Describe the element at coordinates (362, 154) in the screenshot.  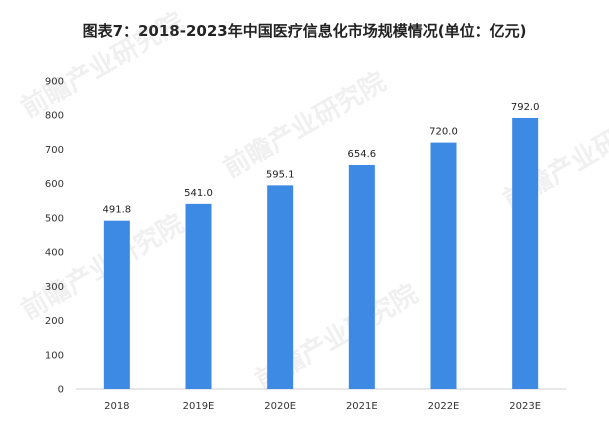
I see `data-label: 654.6` at that location.